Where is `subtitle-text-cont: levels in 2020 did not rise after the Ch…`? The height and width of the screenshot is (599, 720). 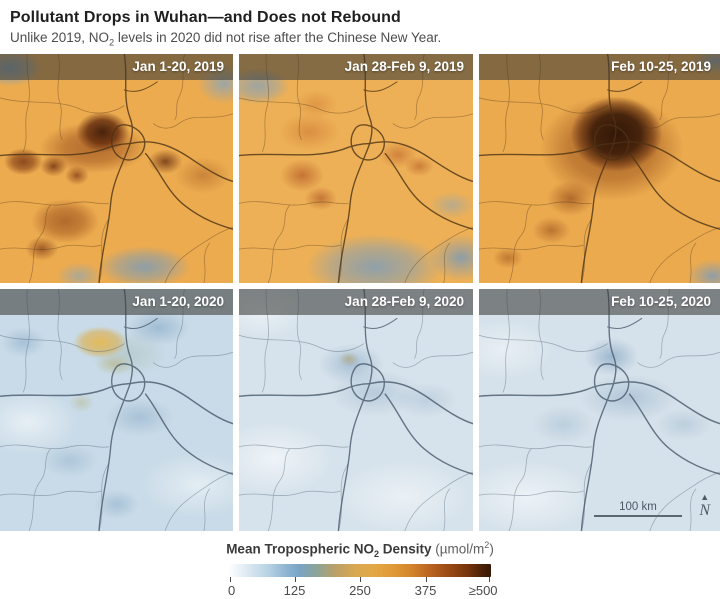 subtitle-text-cont: levels in 2020 did not rise after the Ch… is located at coordinates (278, 37).